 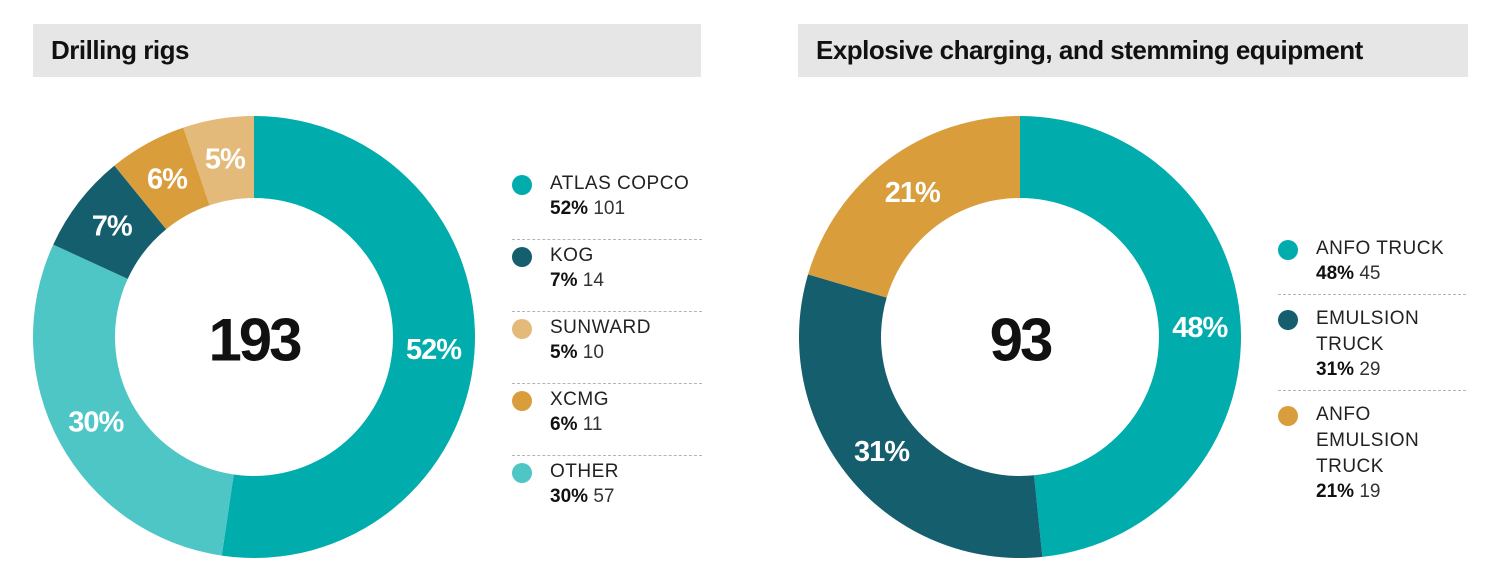 What do you see at coordinates (1391, 370) in the screenshot?
I see `legend-item-stats: 31% 29` at bounding box center [1391, 370].